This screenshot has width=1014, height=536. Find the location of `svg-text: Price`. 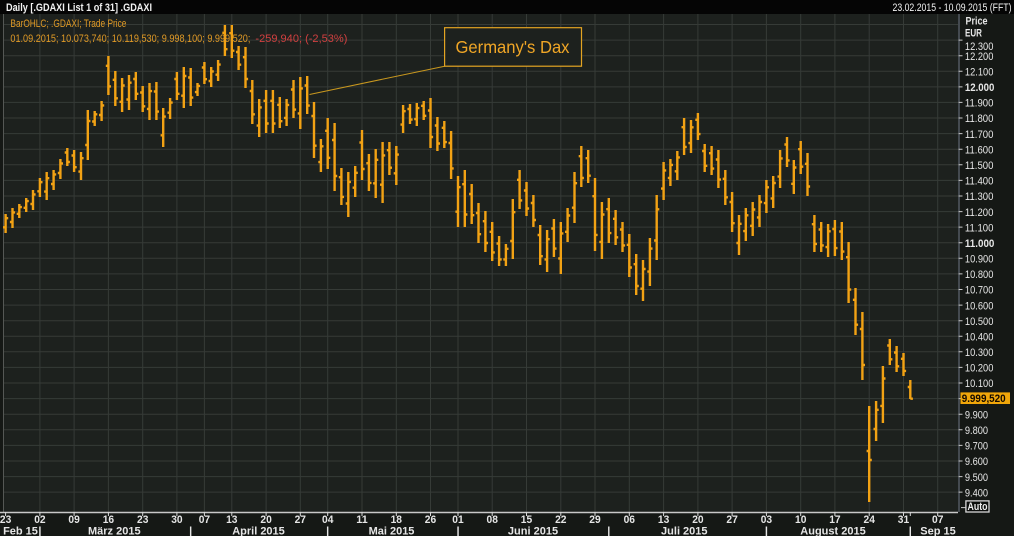

svg-text: Price is located at coordinates (977, 22).